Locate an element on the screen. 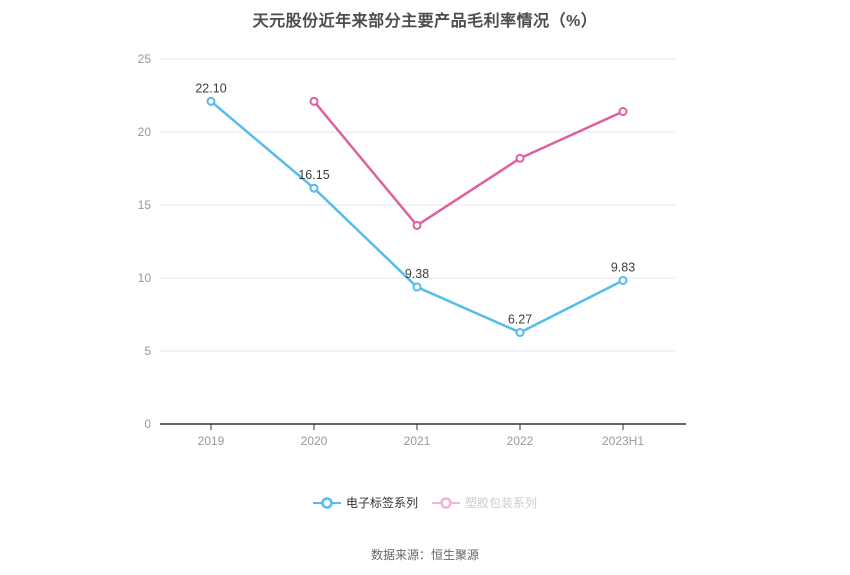  legend-label: 塑胶包装系列 is located at coordinates (501, 503).